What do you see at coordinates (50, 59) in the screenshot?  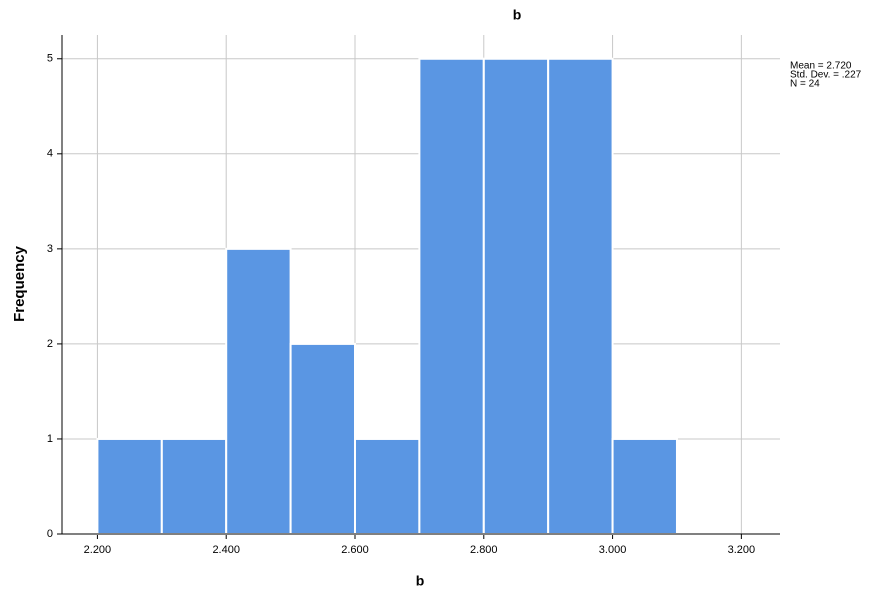 I see `y-tick-label: 5` at bounding box center [50, 59].